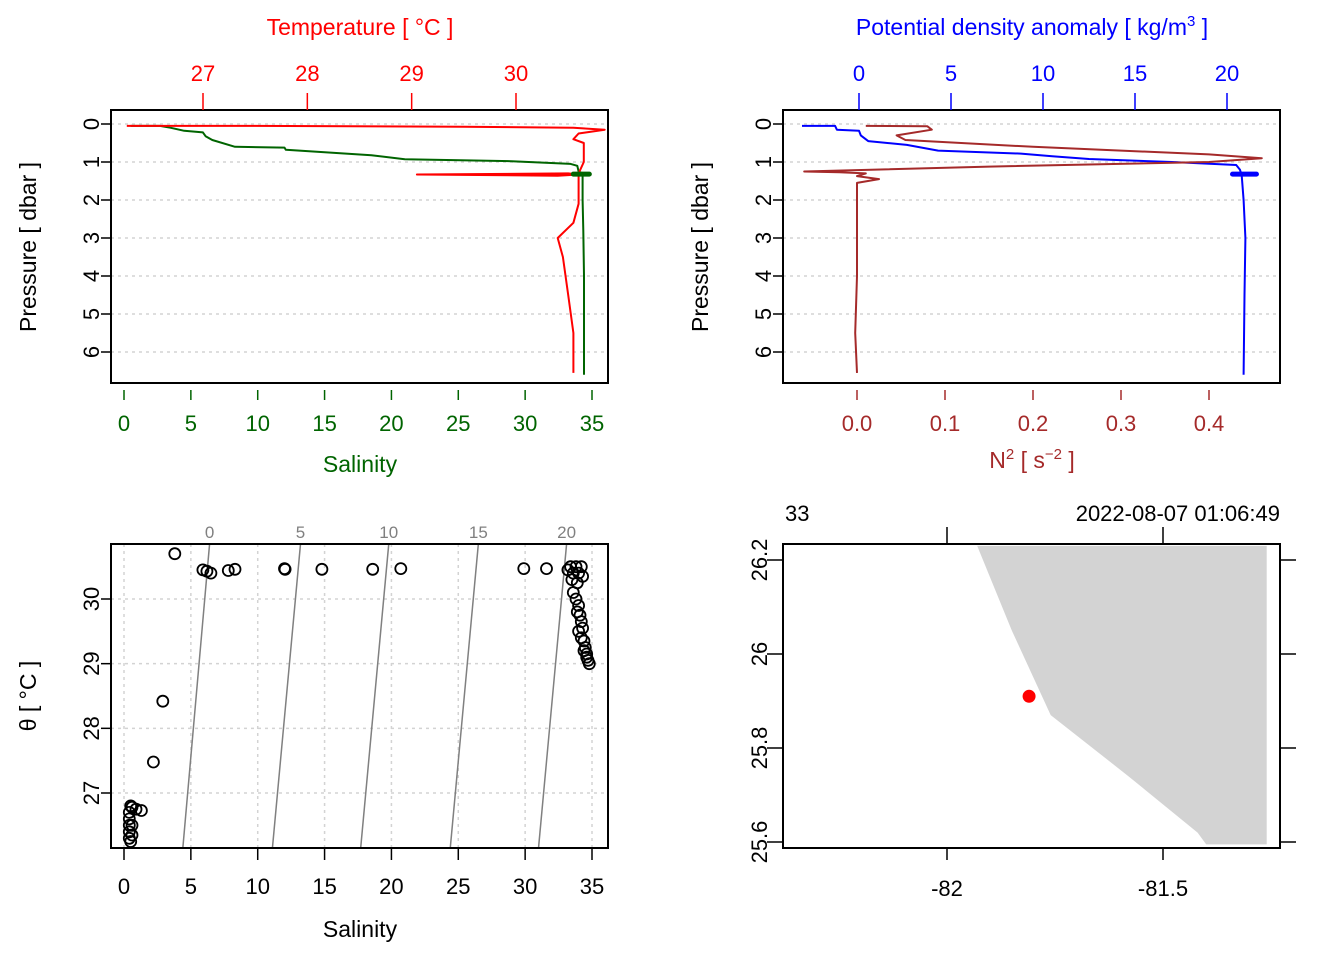 The width and height of the screenshot is (1344, 960). What do you see at coordinates (91, 276) in the screenshot?
I see `p1-y-tick-label: 4` at bounding box center [91, 276].